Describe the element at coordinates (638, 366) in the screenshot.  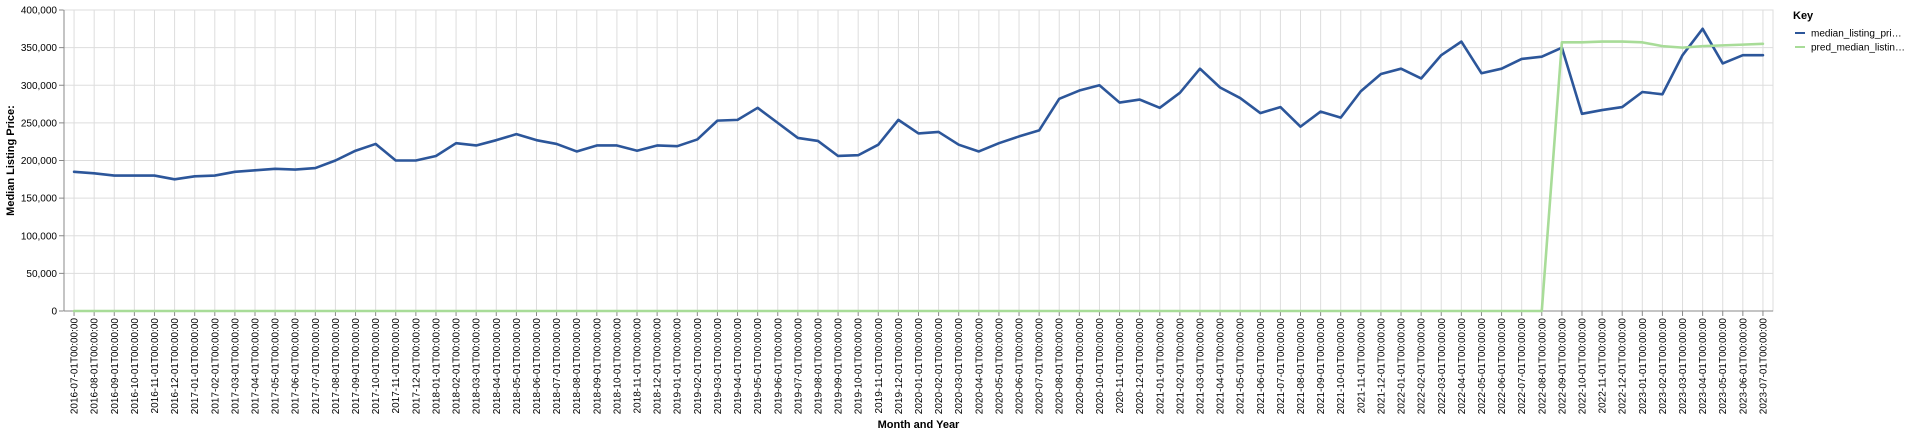
I see `x-tick-label: 2018-11-01T00:00:00` at that location.